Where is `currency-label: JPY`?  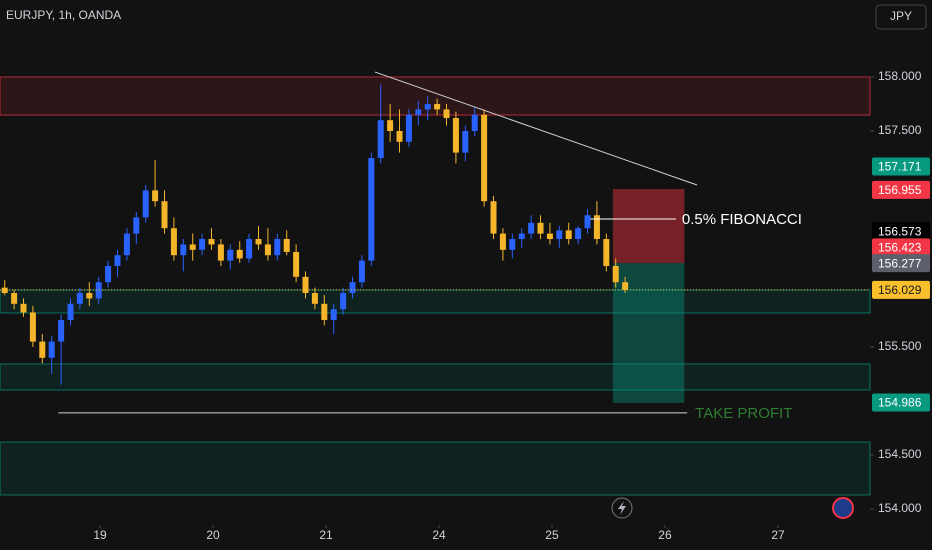
currency-label: JPY is located at coordinates (901, 16).